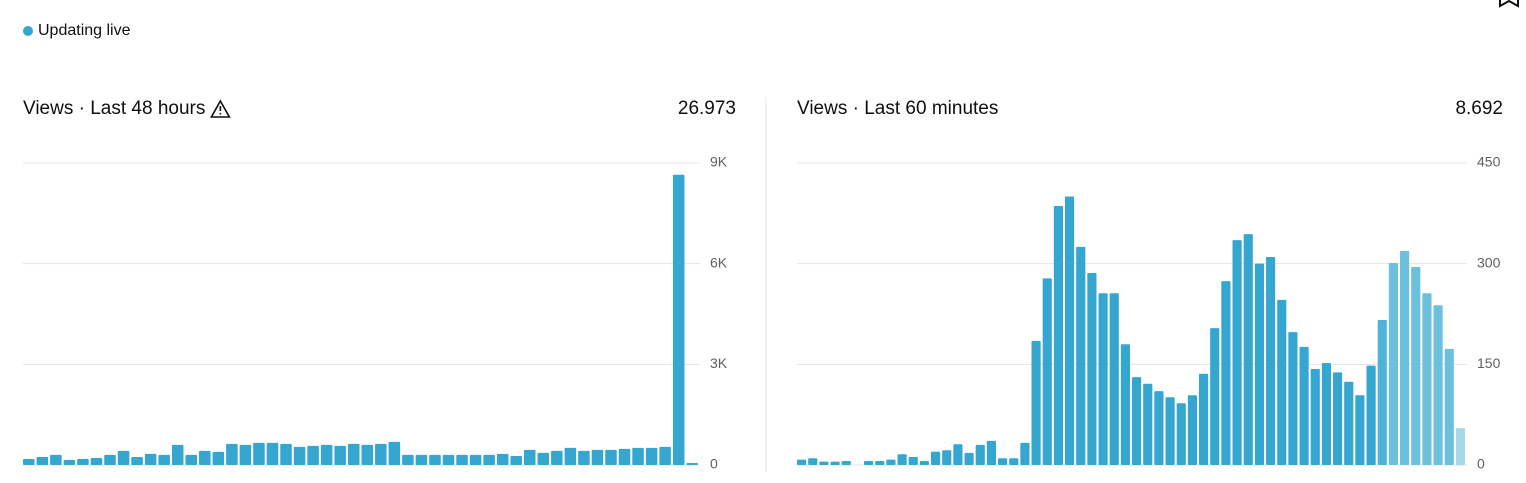  I want to click on live-dot, so click(28, 31).